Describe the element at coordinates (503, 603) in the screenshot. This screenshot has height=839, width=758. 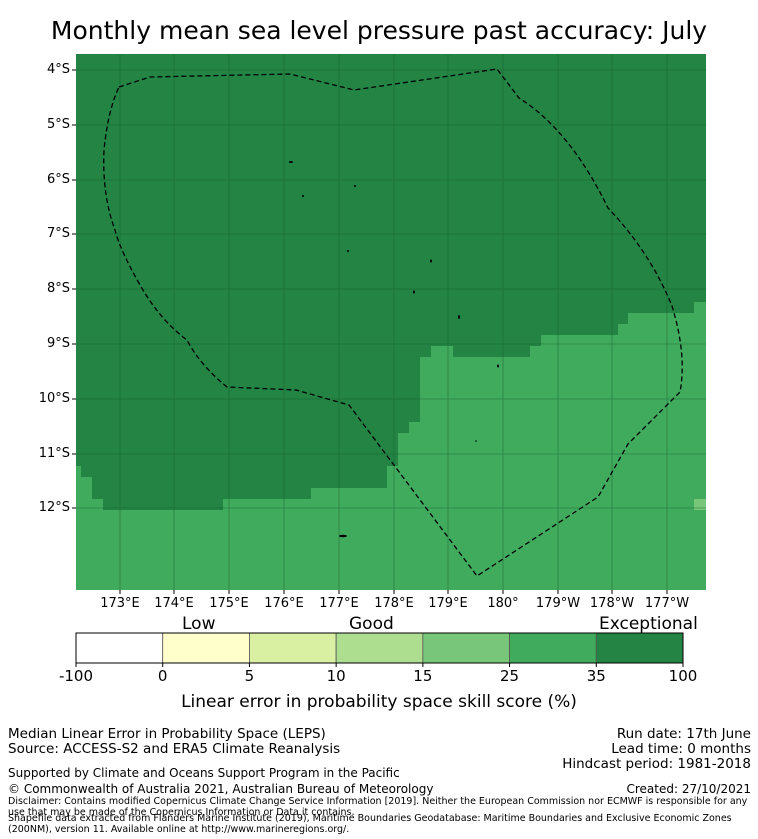
I see `x-tick-label: 180°` at that location.